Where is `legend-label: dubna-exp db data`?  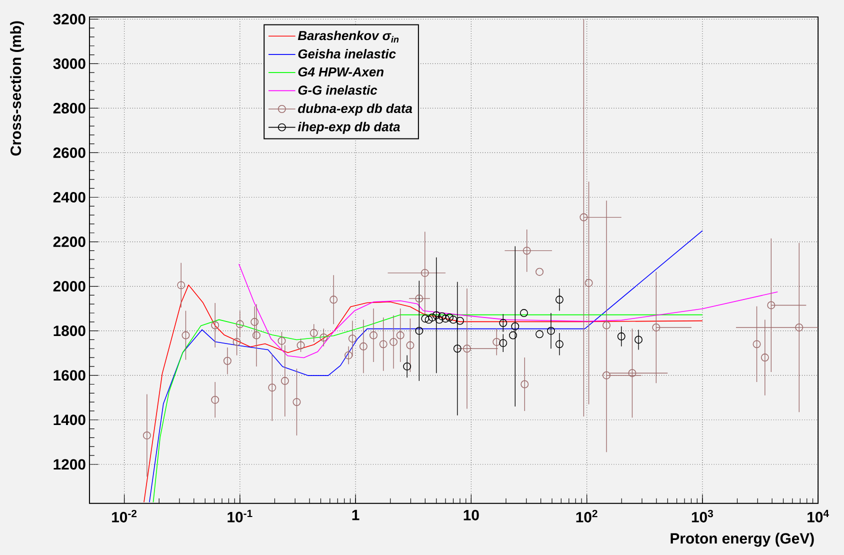
legend-label: dubna-exp db data is located at coordinates (355, 109).